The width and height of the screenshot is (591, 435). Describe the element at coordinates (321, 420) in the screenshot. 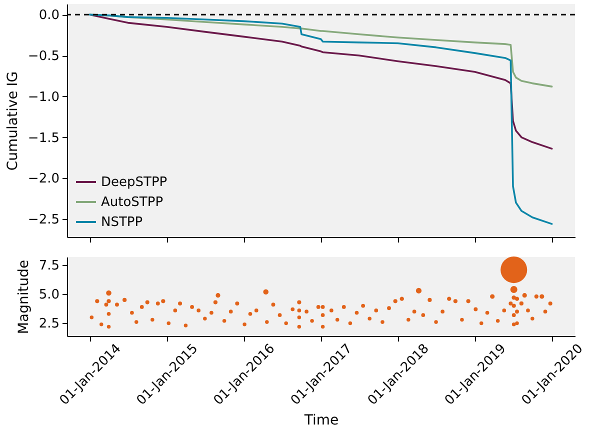

I see `x-axis-title: Time` at that location.